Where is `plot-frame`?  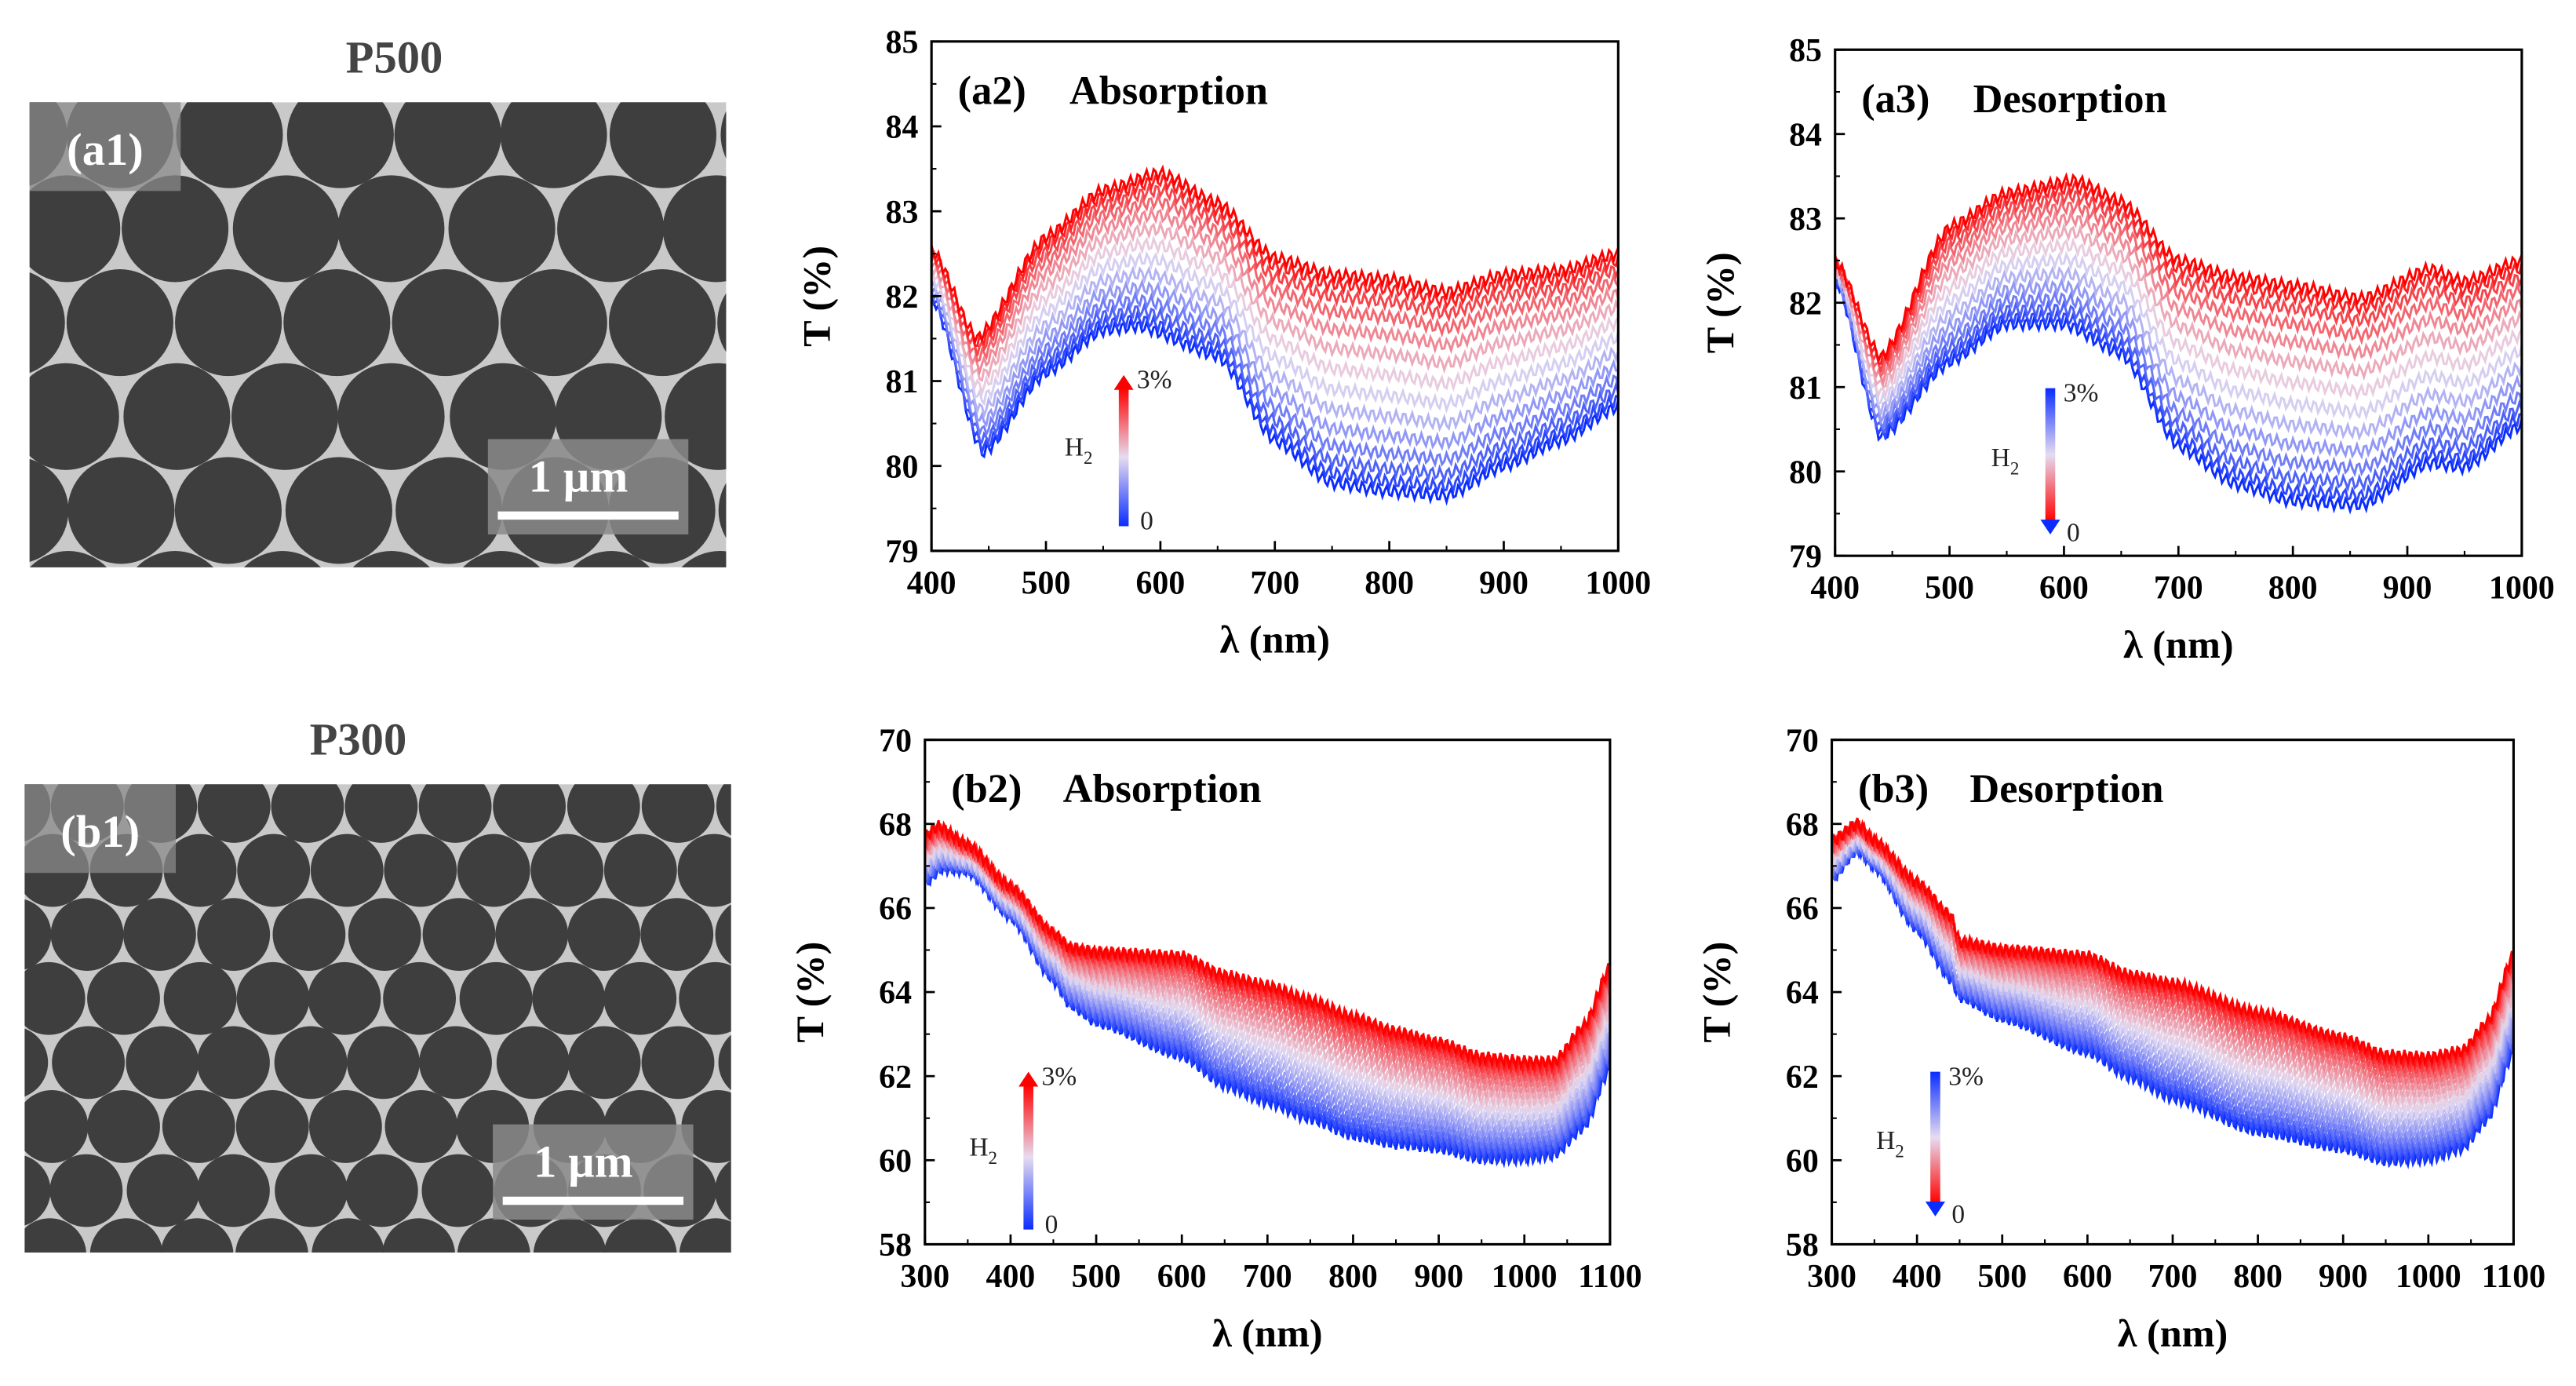
plot-frame is located at coordinates (2178, 302).